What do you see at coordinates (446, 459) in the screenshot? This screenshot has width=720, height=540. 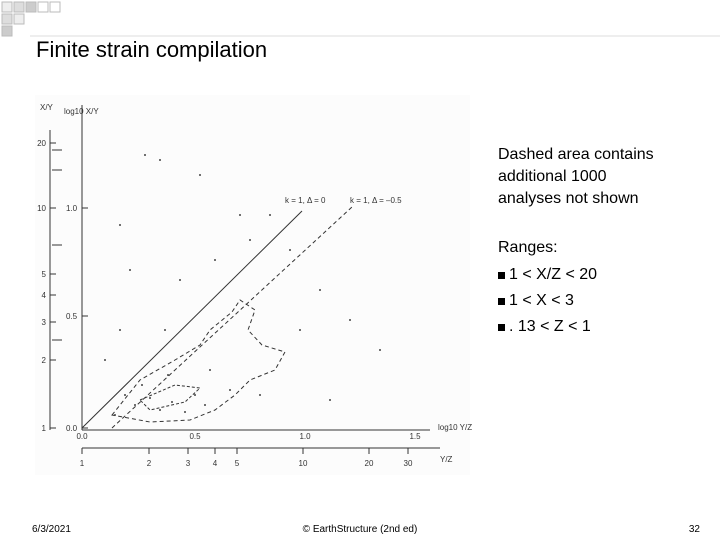 I see `bottom-ratio-label: Y/Z` at bounding box center [446, 459].